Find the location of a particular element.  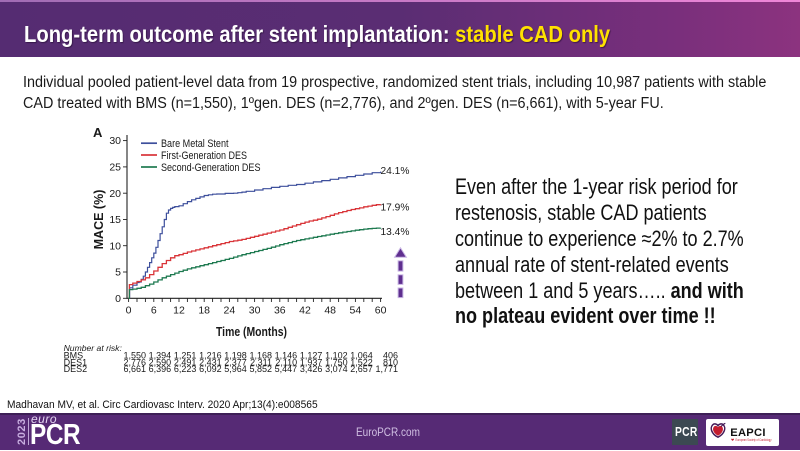

svg-text: 5 is located at coordinates (118, 273).